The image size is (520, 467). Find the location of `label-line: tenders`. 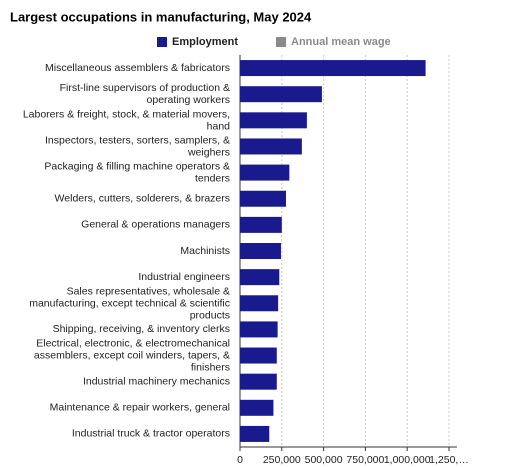

label-line: tenders is located at coordinates (212, 178).